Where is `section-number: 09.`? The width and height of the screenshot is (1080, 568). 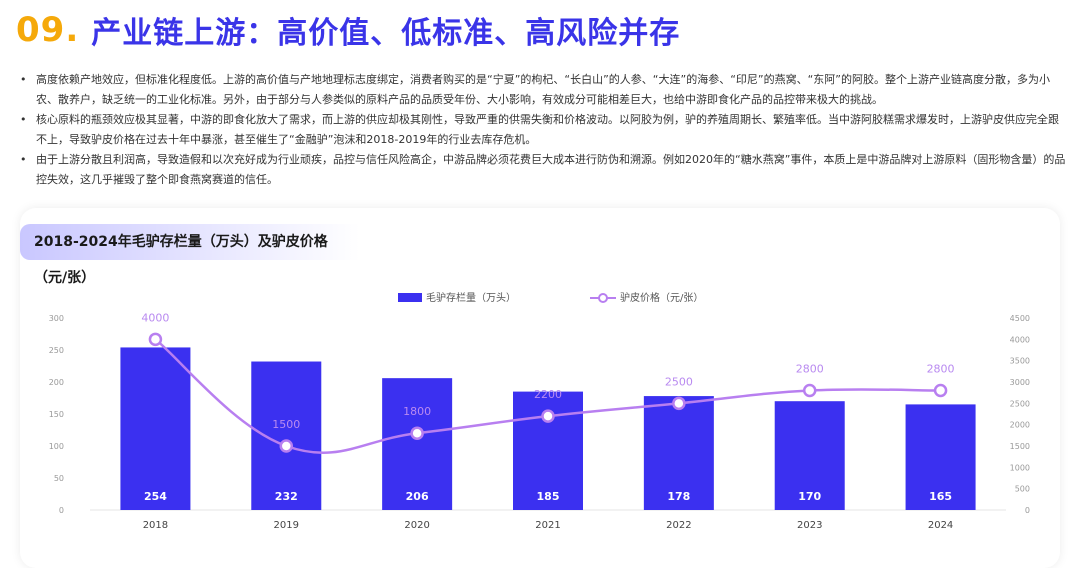 section-number: 09. is located at coordinates (48, 30).